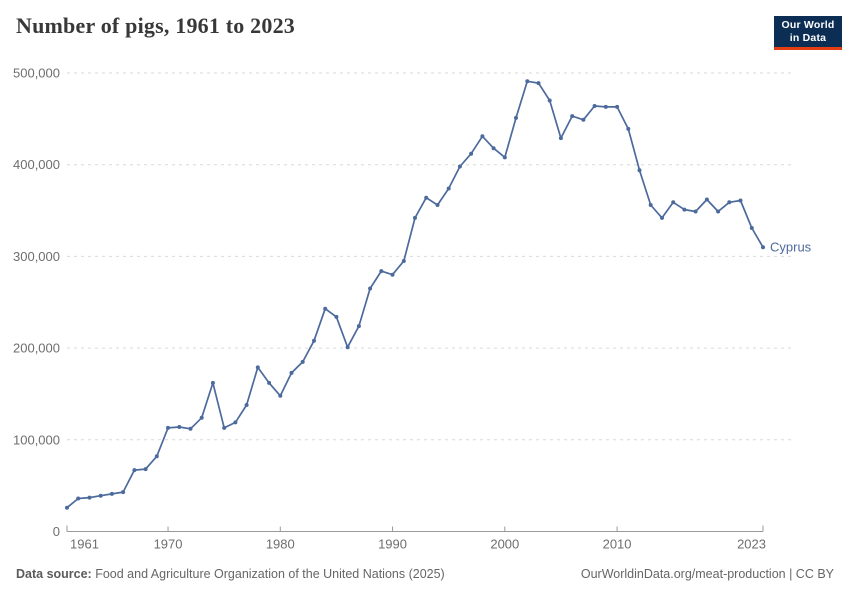 Image resolution: width=850 pixels, height=600 pixels. What do you see at coordinates (504, 544) in the screenshot?
I see `x-tick-label: 2000` at bounding box center [504, 544].